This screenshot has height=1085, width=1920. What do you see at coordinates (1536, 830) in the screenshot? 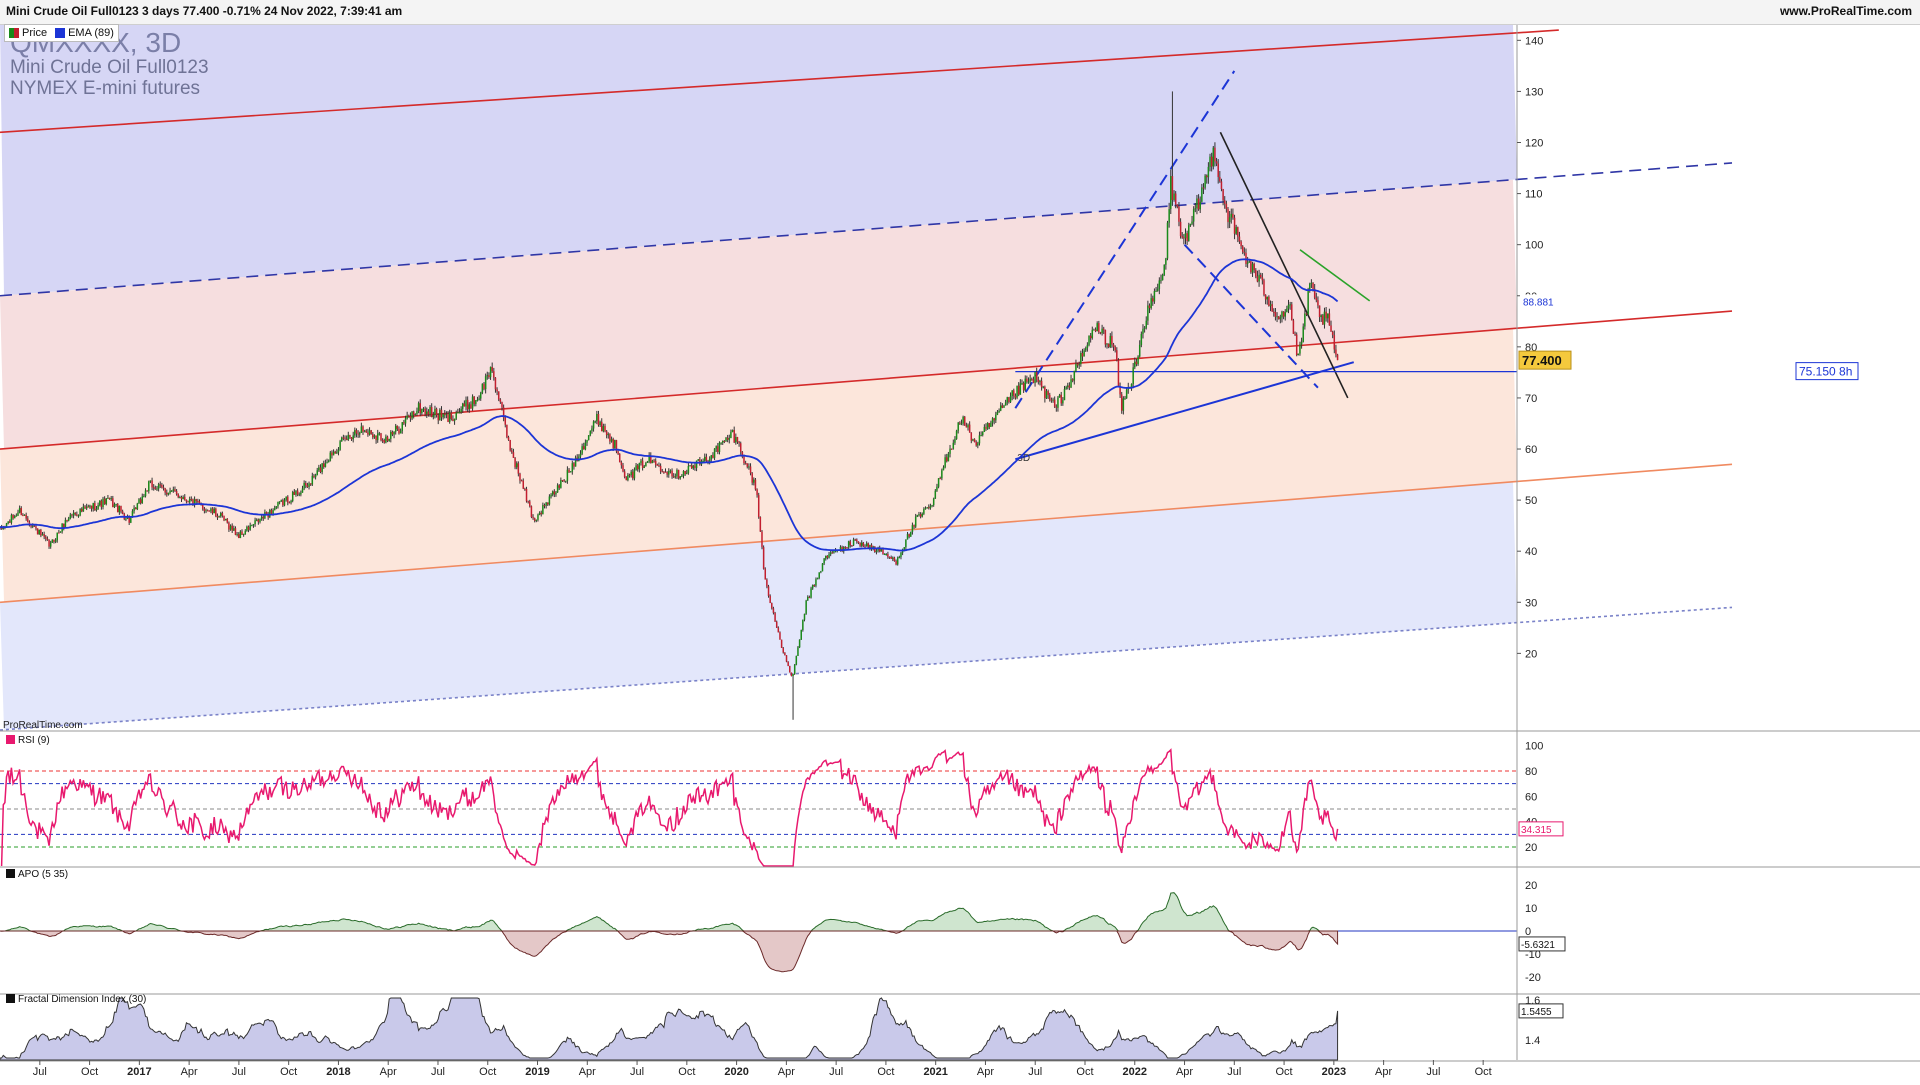
I see `rsi-value-label: 34.315` at bounding box center [1536, 830].